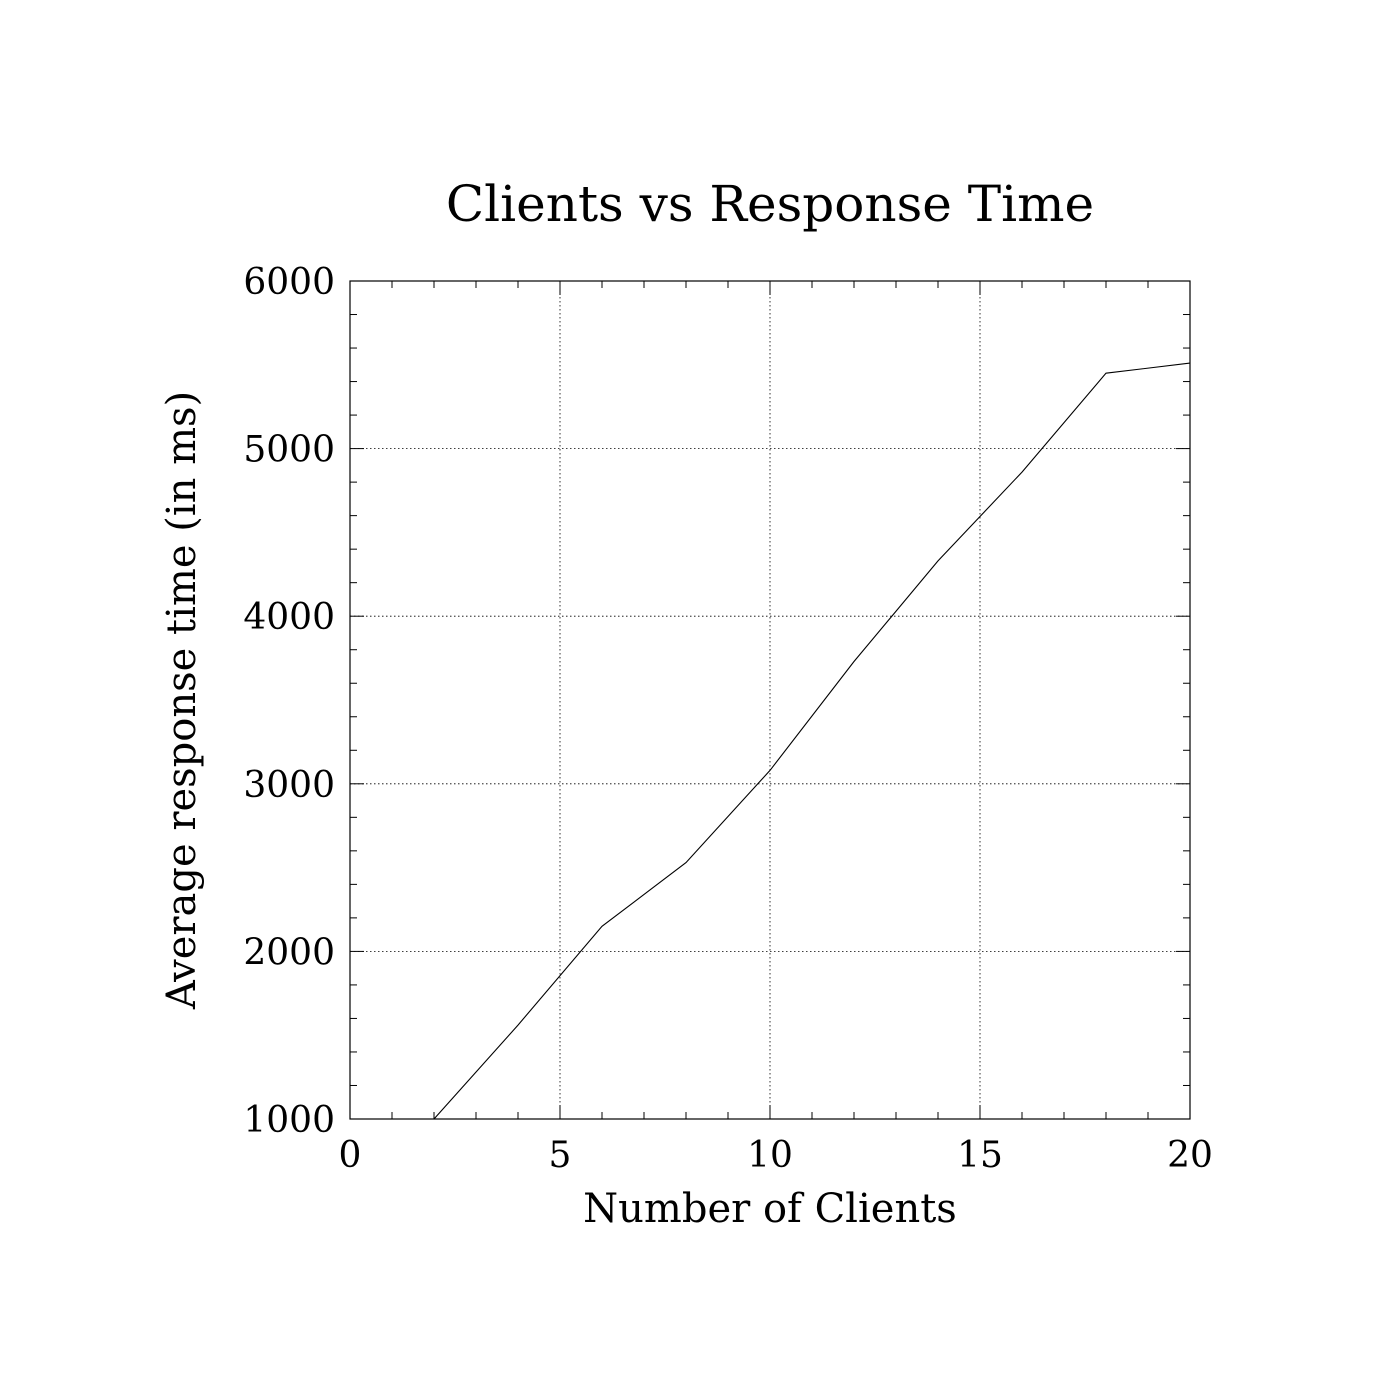 This screenshot has height=1400, width=1400. Describe the element at coordinates (770, 1209) in the screenshot. I see `x-axis-label: Number of Clients` at that location.